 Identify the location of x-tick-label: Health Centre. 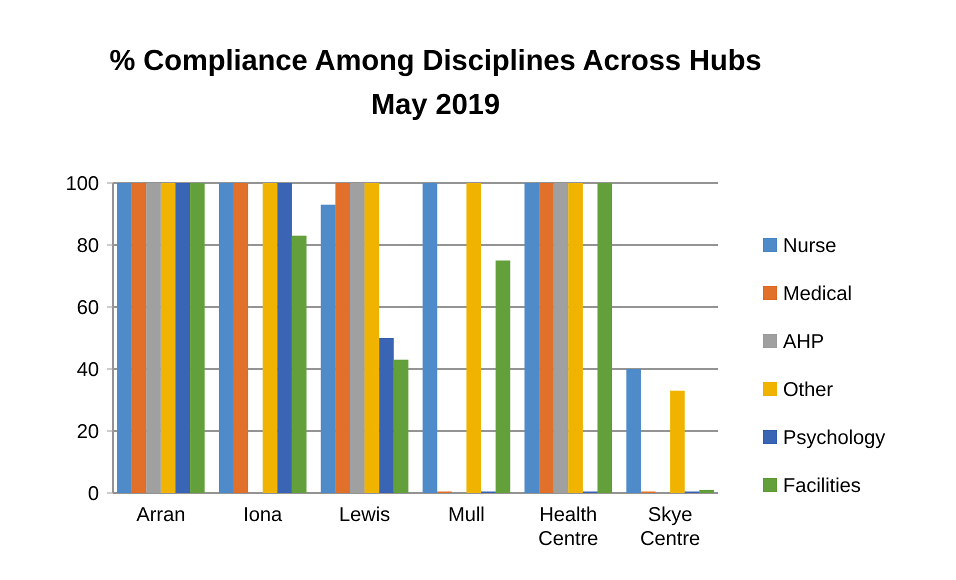
(568, 527).